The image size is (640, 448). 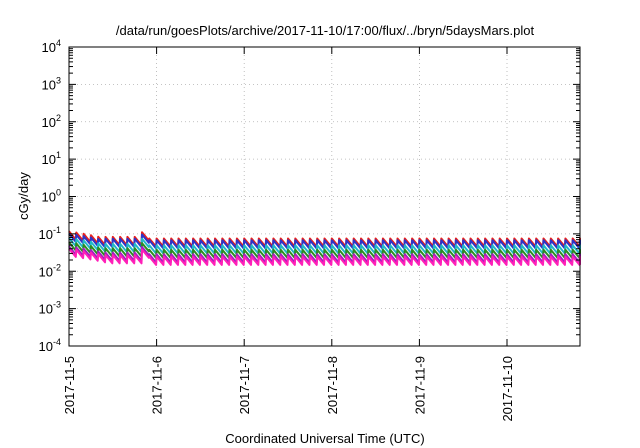 What do you see at coordinates (51, 46) in the screenshot?
I see `y-tick-label: 10⁴` at bounding box center [51, 46].